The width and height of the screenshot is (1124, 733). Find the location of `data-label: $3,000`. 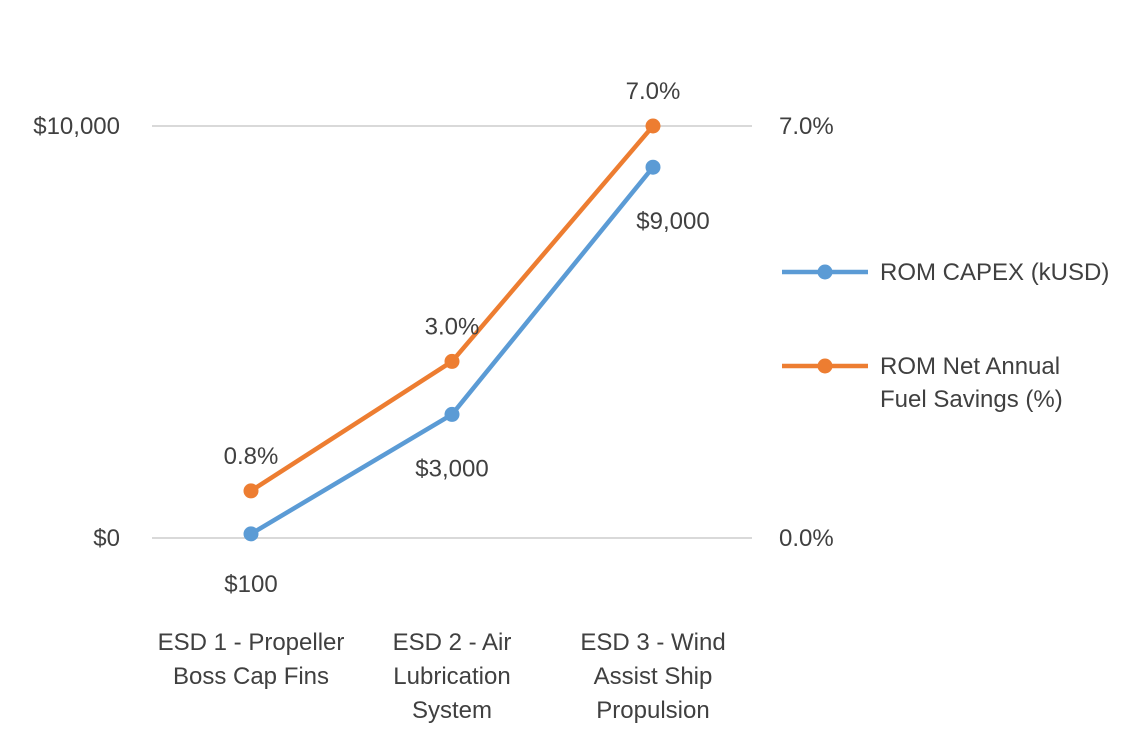

data-label: $3,000 is located at coordinates (451, 468).